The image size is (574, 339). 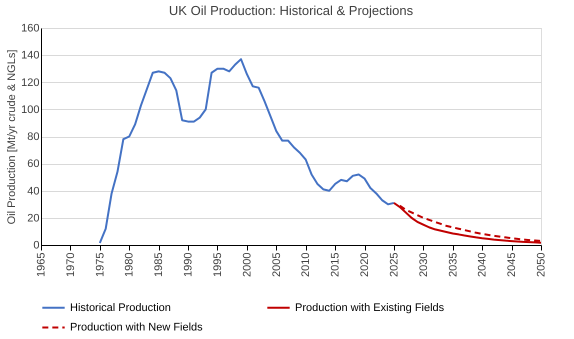 What do you see at coordinates (30, 110) in the screenshot?
I see `y-tick-label: 100` at bounding box center [30, 110].